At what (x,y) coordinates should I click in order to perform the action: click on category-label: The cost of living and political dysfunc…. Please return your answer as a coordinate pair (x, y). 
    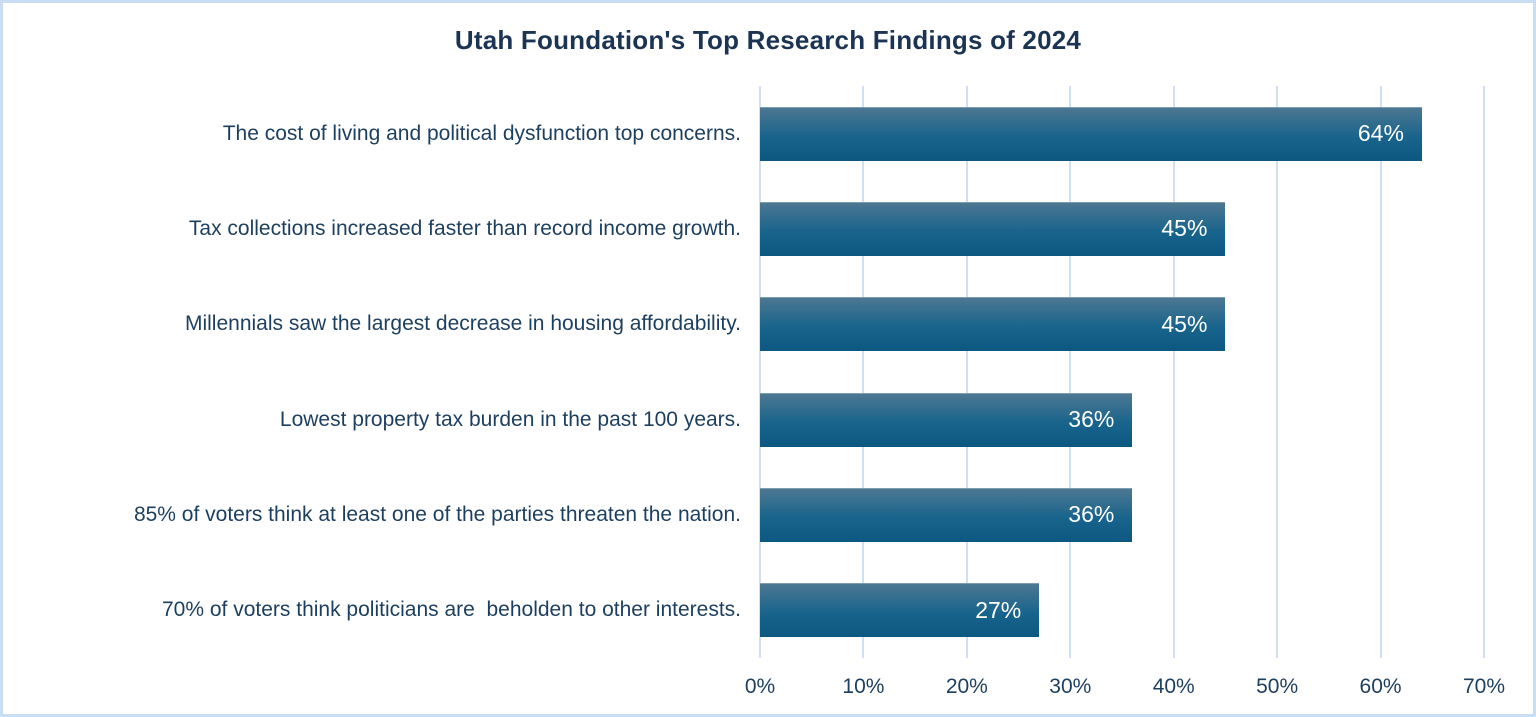
    Looking at the image, I should click on (481, 133).